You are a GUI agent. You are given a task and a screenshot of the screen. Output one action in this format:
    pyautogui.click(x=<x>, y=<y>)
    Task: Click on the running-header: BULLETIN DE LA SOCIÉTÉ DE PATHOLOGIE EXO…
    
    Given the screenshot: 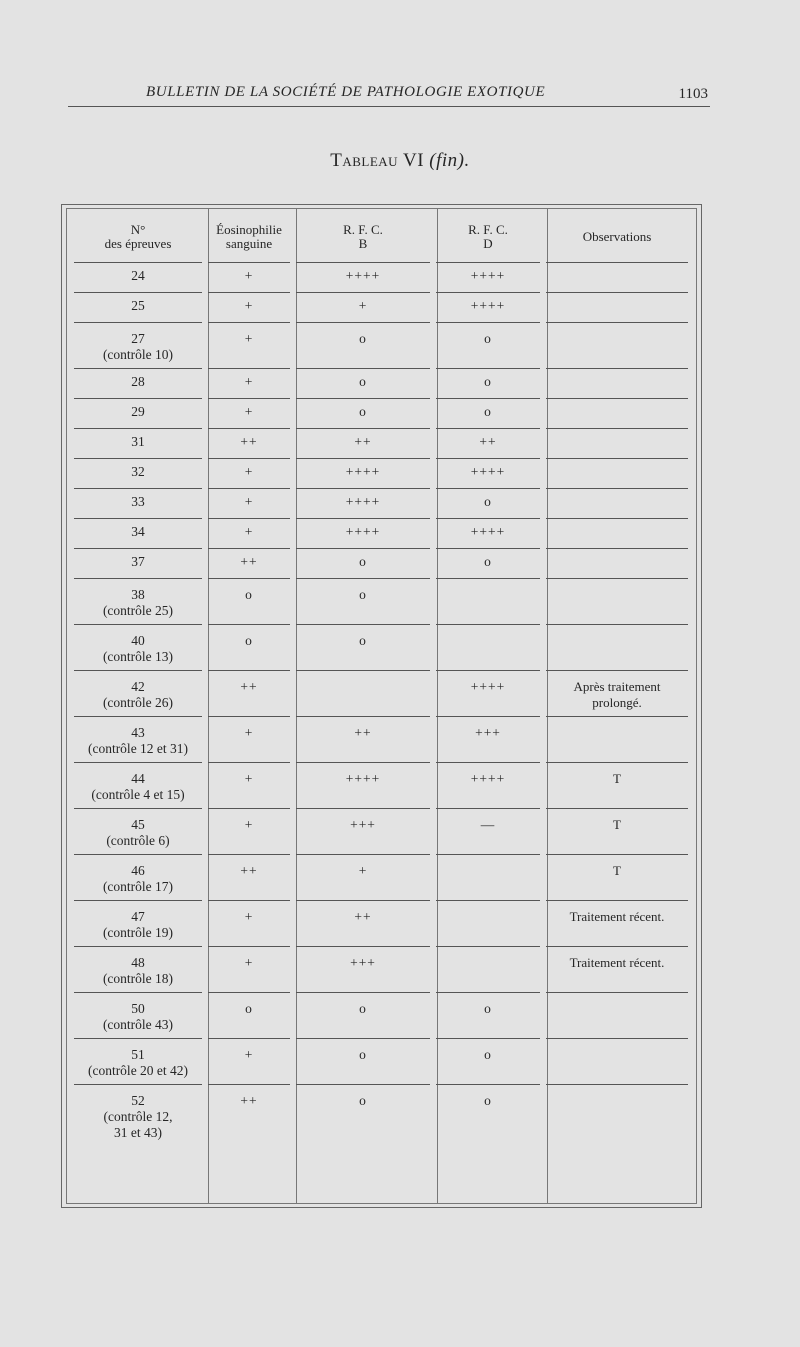 What is the action you would take?
    pyautogui.click(x=388, y=94)
    